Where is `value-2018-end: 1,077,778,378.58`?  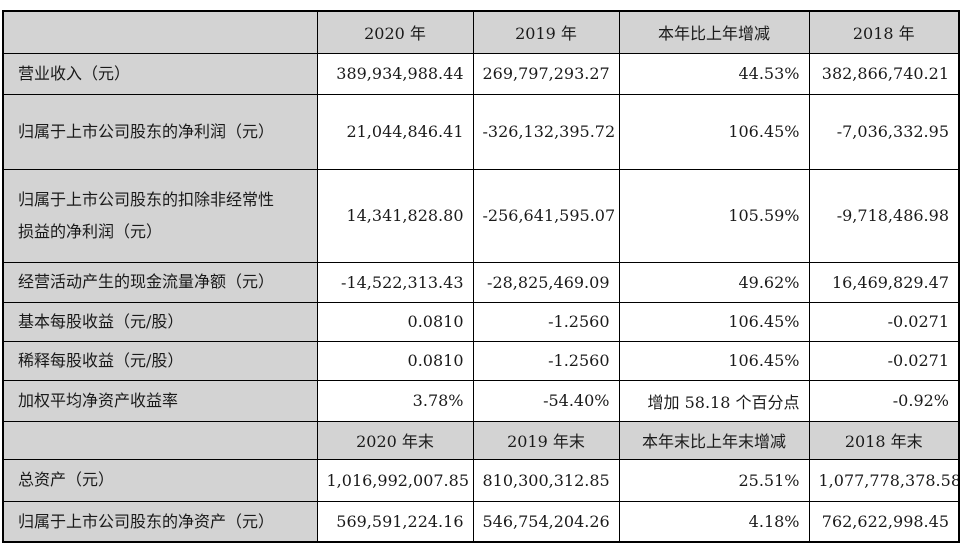 value-2018-end: 1,077,778,378.58 is located at coordinates (884, 480).